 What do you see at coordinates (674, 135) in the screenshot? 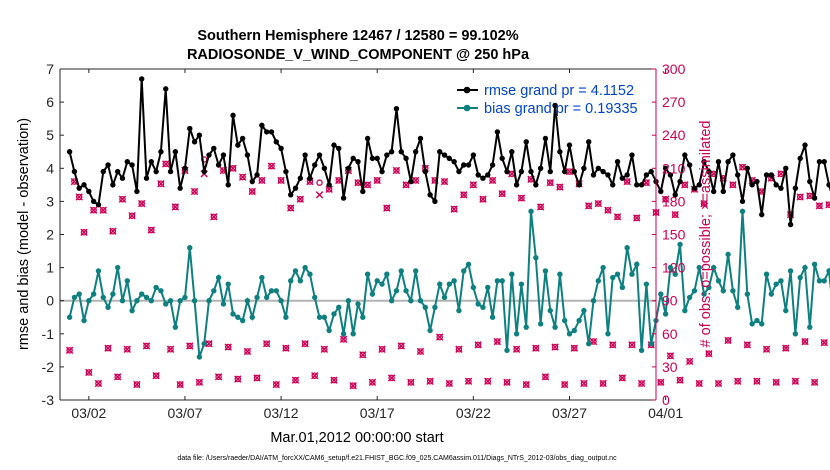
I see `y-tick-label-right: 240` at bounding box center [674, 135].